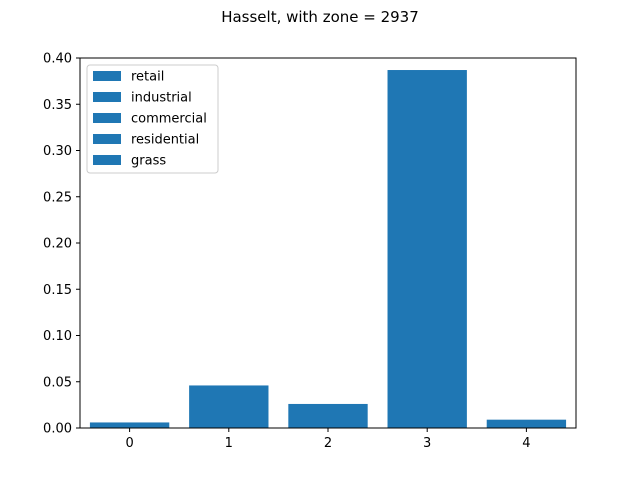  I want to click on y-tick-label: 0.00, so click(57, 429).